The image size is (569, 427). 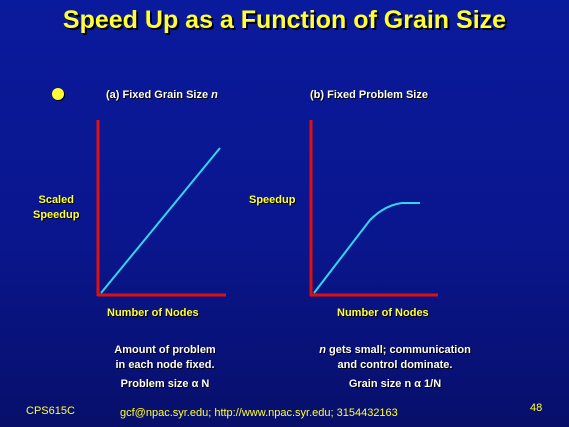 I want to click on panel-a-y-label-line1: Scaled, so click(x=56, y=200).